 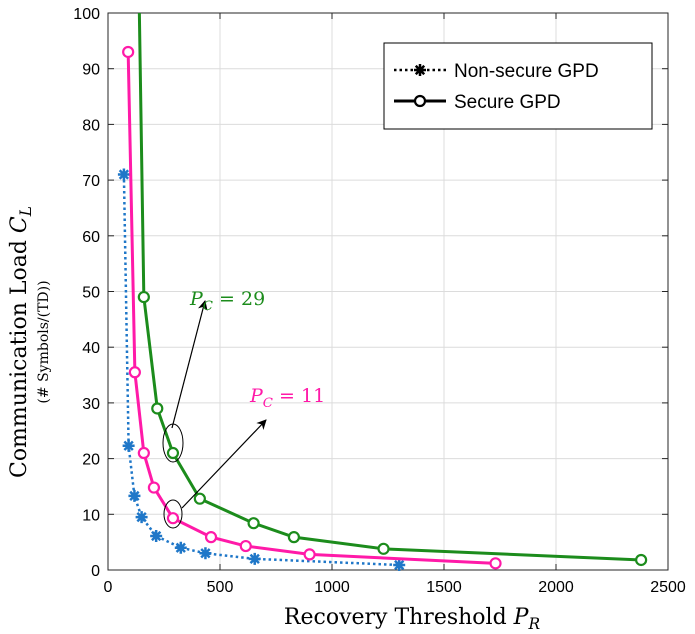 What do you see at coordinates (21, 342) in the screenshot?
I see `y-axis-label: Communication Load CL` at bounding box center [21, 342].